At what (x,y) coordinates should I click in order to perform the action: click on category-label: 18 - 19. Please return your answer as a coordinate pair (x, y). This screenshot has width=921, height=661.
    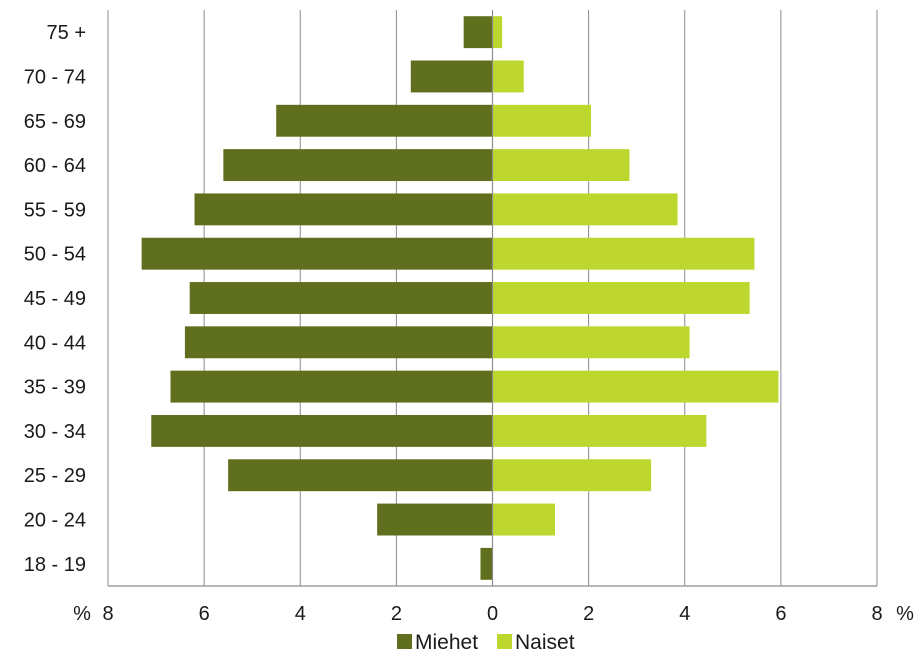
    Looking at the image, I should click on (55, 565).